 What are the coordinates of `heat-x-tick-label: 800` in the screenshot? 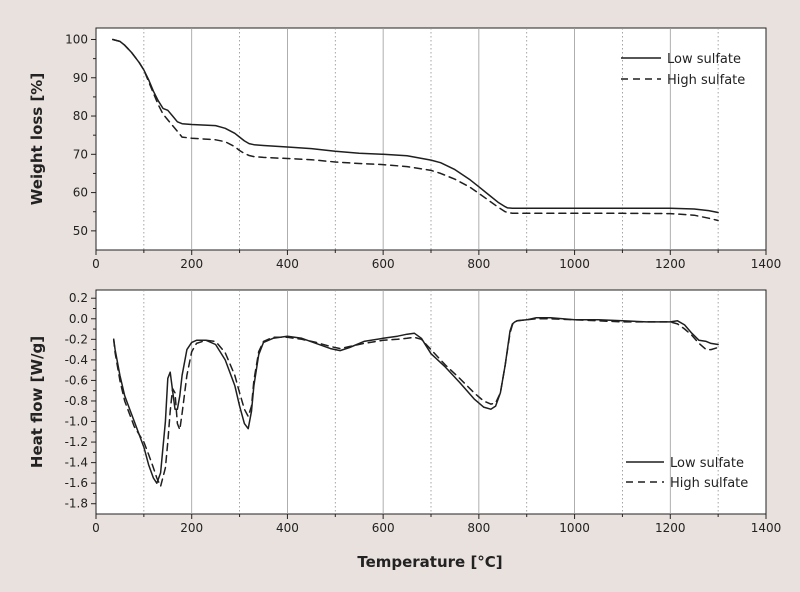 It's located at (478, 528).